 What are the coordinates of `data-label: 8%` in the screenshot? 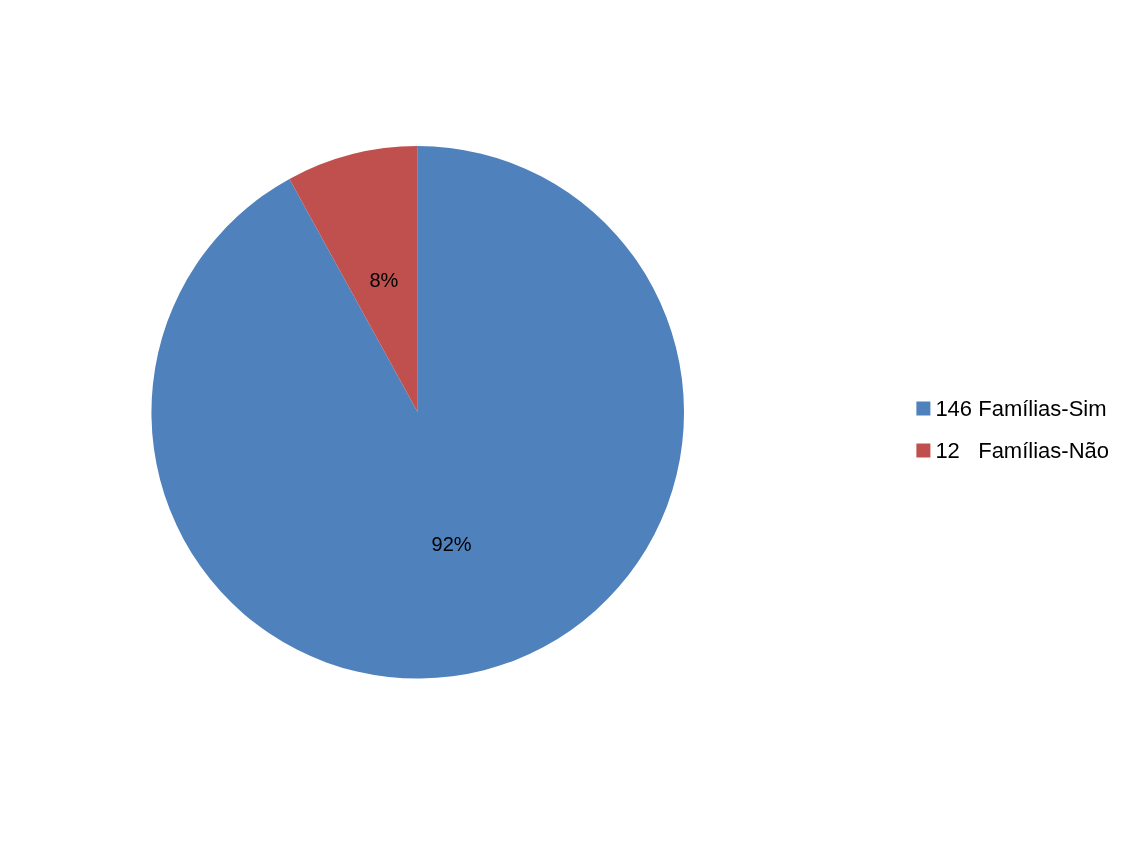 It's located at (384, 280).